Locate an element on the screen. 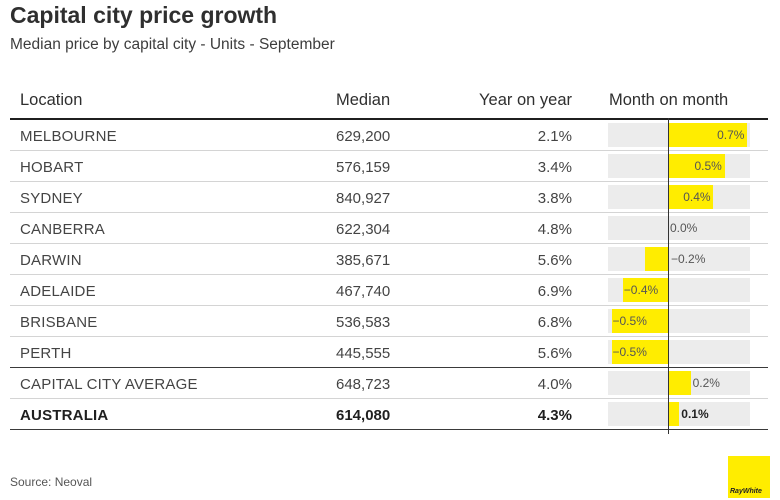  table-row: AUSTRALIA 614,080 4.3% 0.1% is located at coordinates (389, 414).